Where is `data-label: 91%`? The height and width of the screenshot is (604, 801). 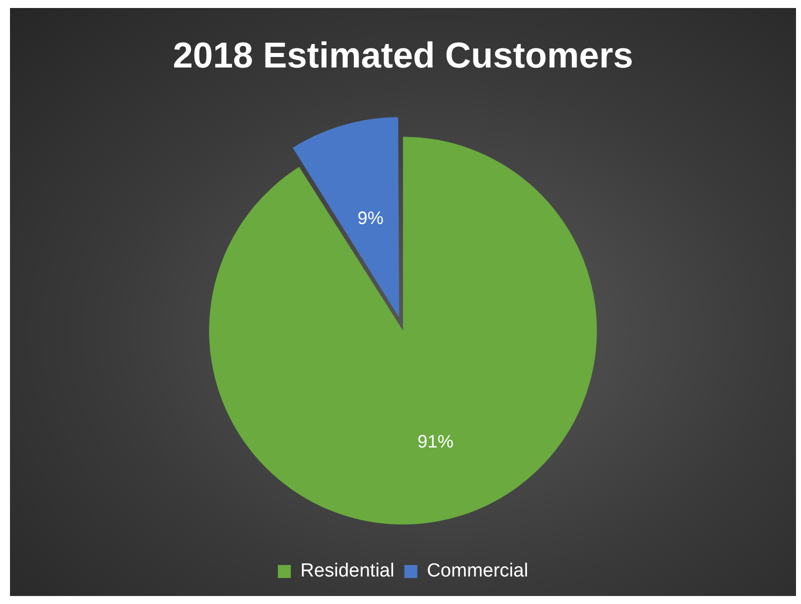
data-label: 91% is located at coordinates (435, 441).